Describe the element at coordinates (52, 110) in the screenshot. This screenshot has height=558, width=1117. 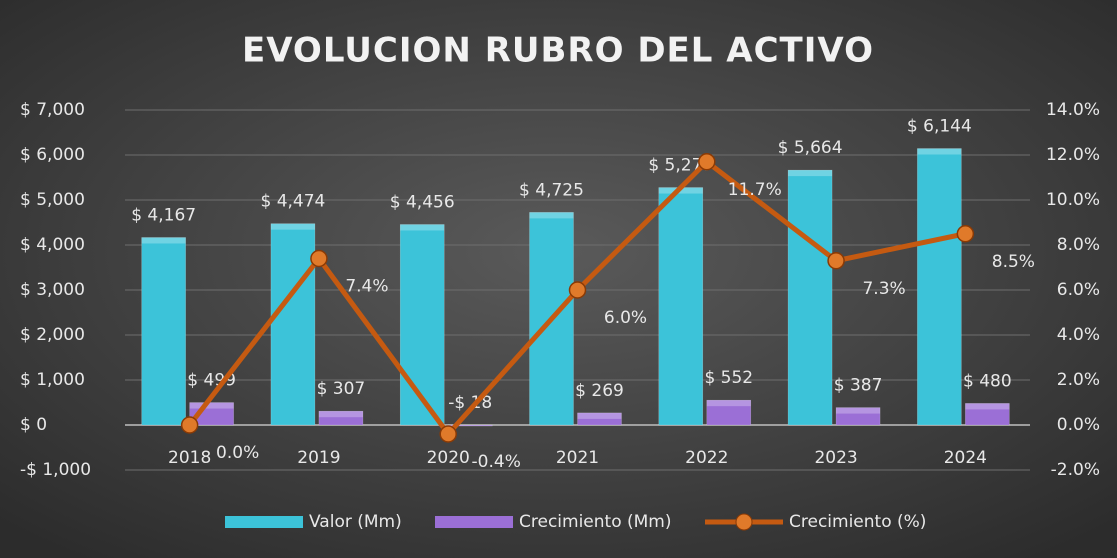
I see `y-tick-label: $ 7,000` at that location.